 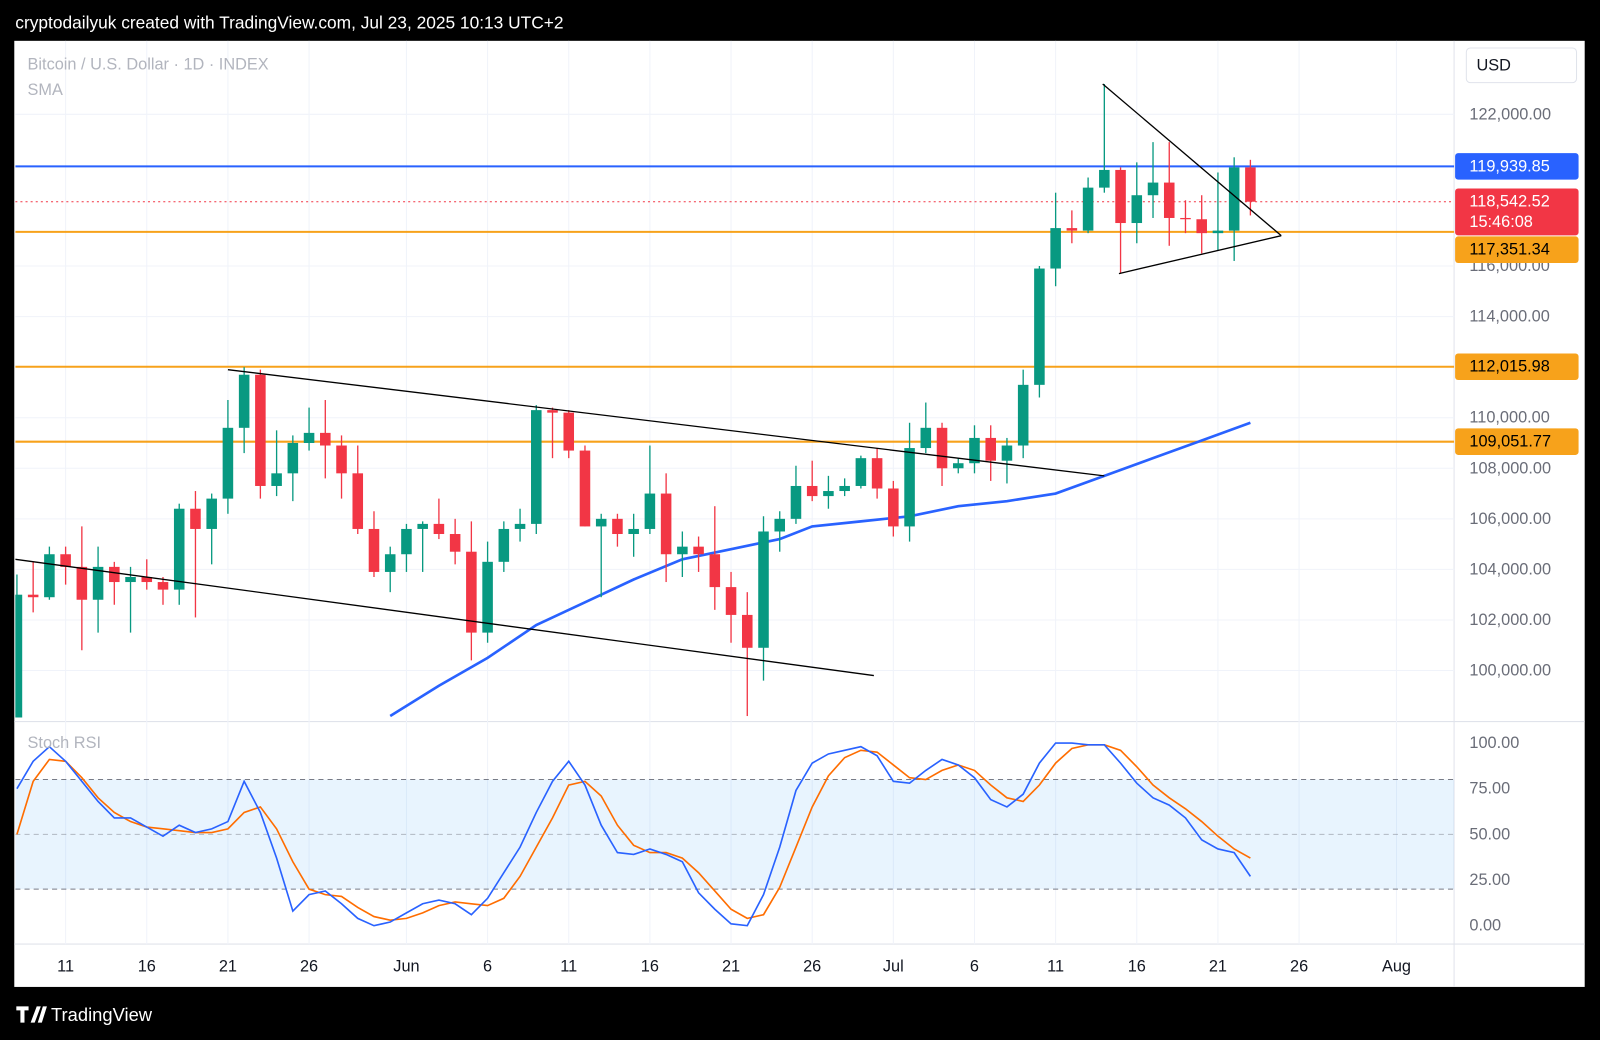 I want to click on stoch-tick-label: 100.00, so click(x=1494, y=743).